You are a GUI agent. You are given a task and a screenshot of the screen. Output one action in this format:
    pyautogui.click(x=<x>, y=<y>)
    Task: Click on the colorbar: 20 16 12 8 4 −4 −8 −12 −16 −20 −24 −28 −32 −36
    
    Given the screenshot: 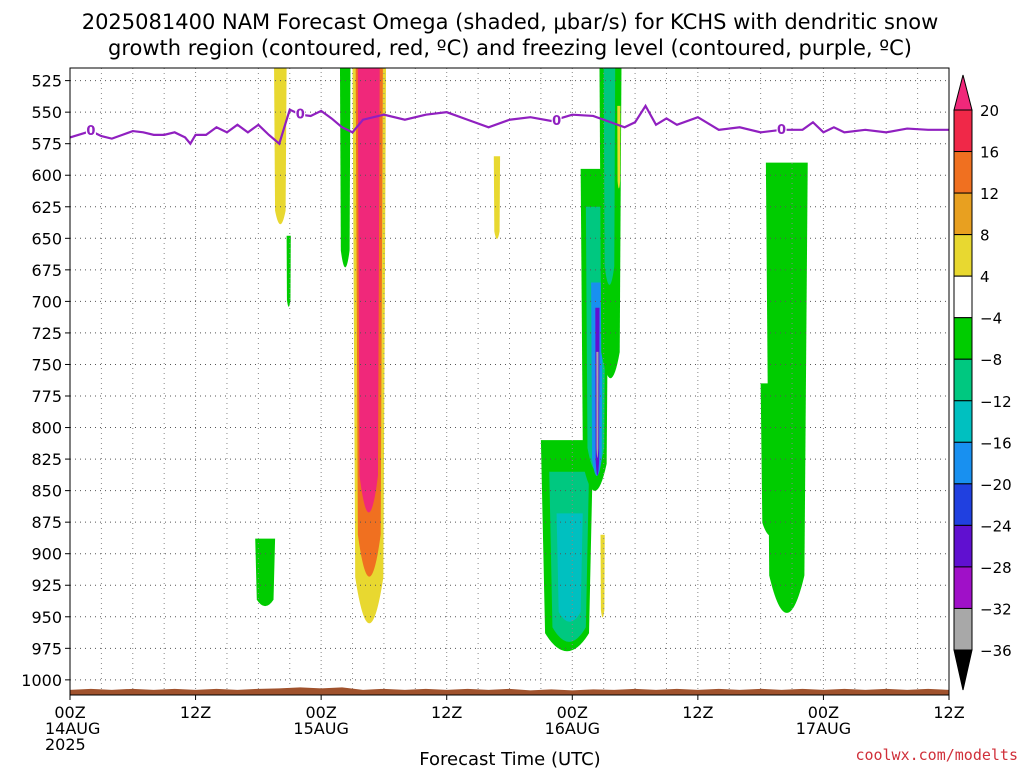 What is the action you would take?
    pyautogui.click(x=982, y=382)
    